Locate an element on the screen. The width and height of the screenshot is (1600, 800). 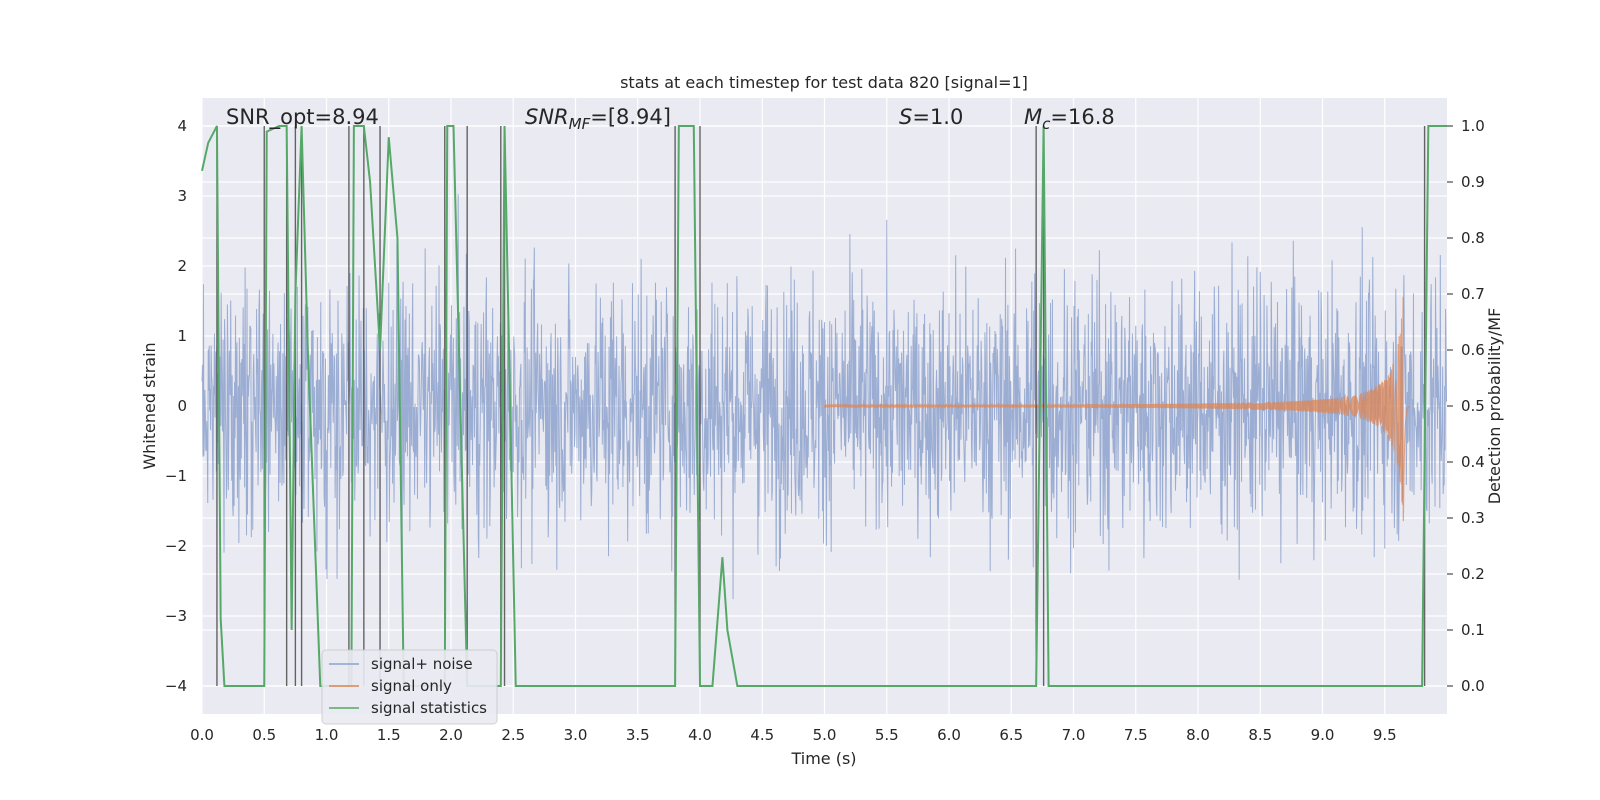
legend-label-signal: signal only is located at coordinates (411, 686).